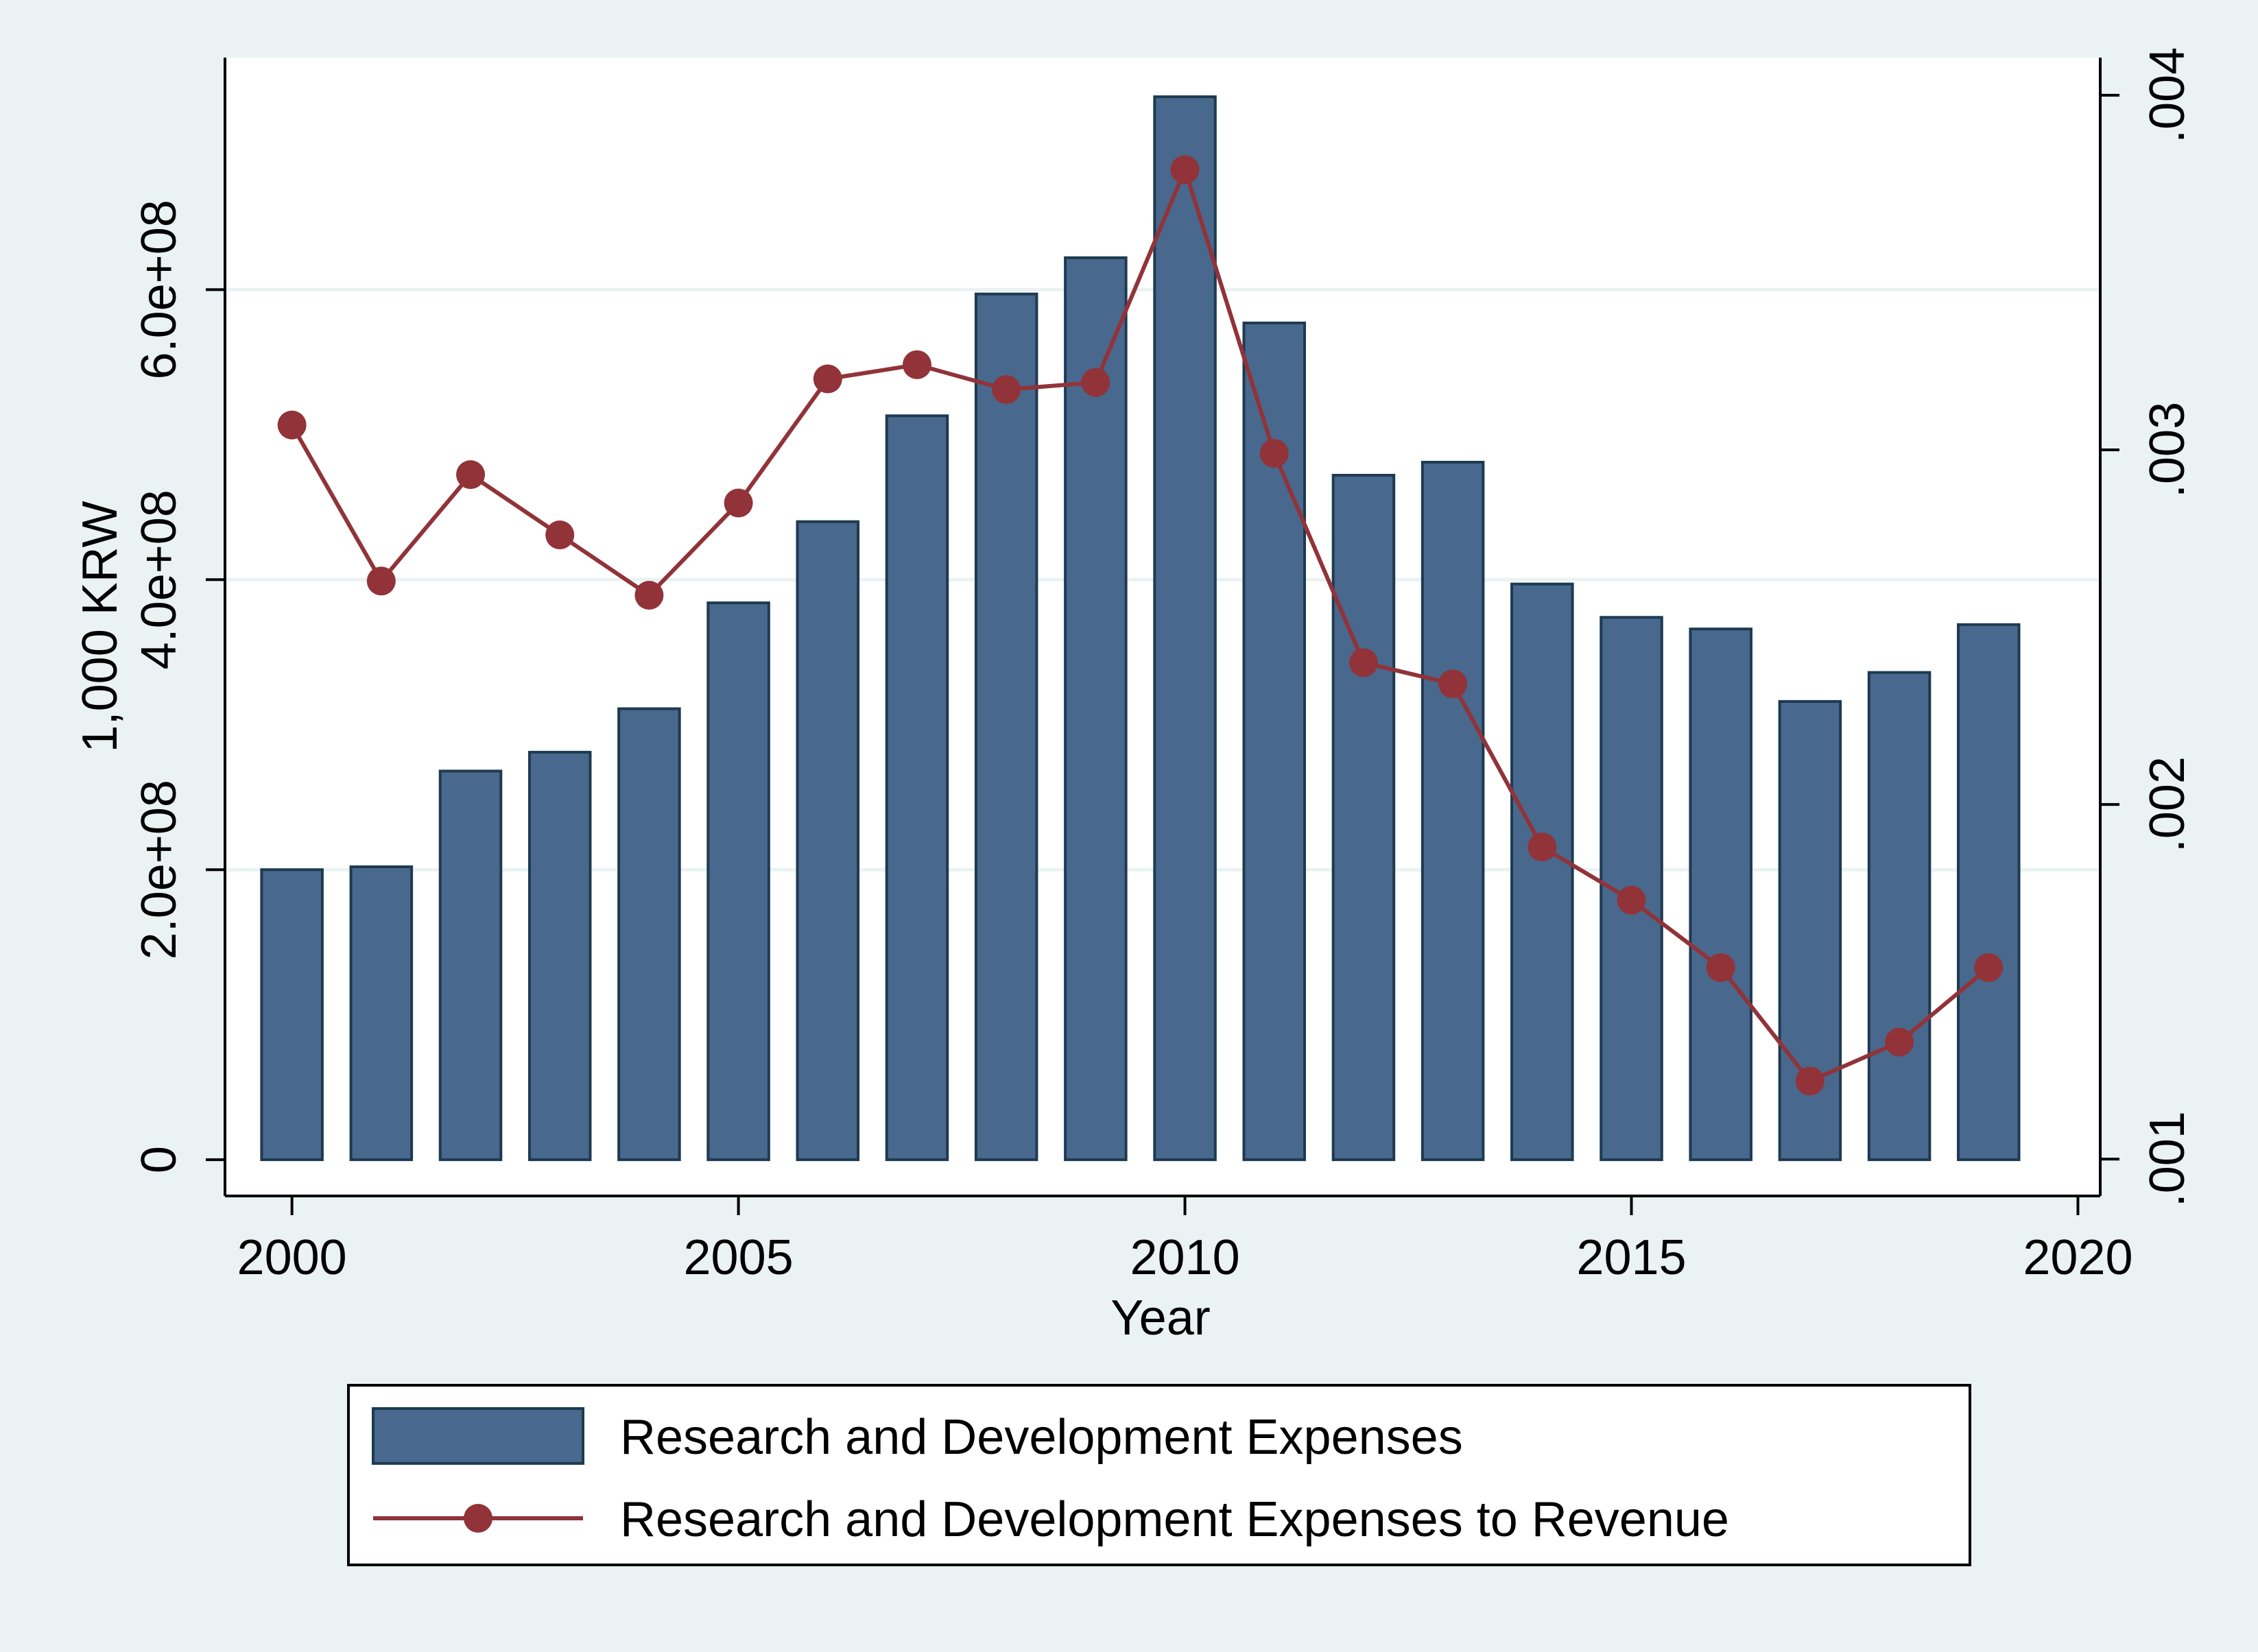 Image resolution: width=2258 pixels, height=1652 pixels. Describe the element at coordinates (1006, 390) in the screenshot. I see `ratio-point-2008` at that location.